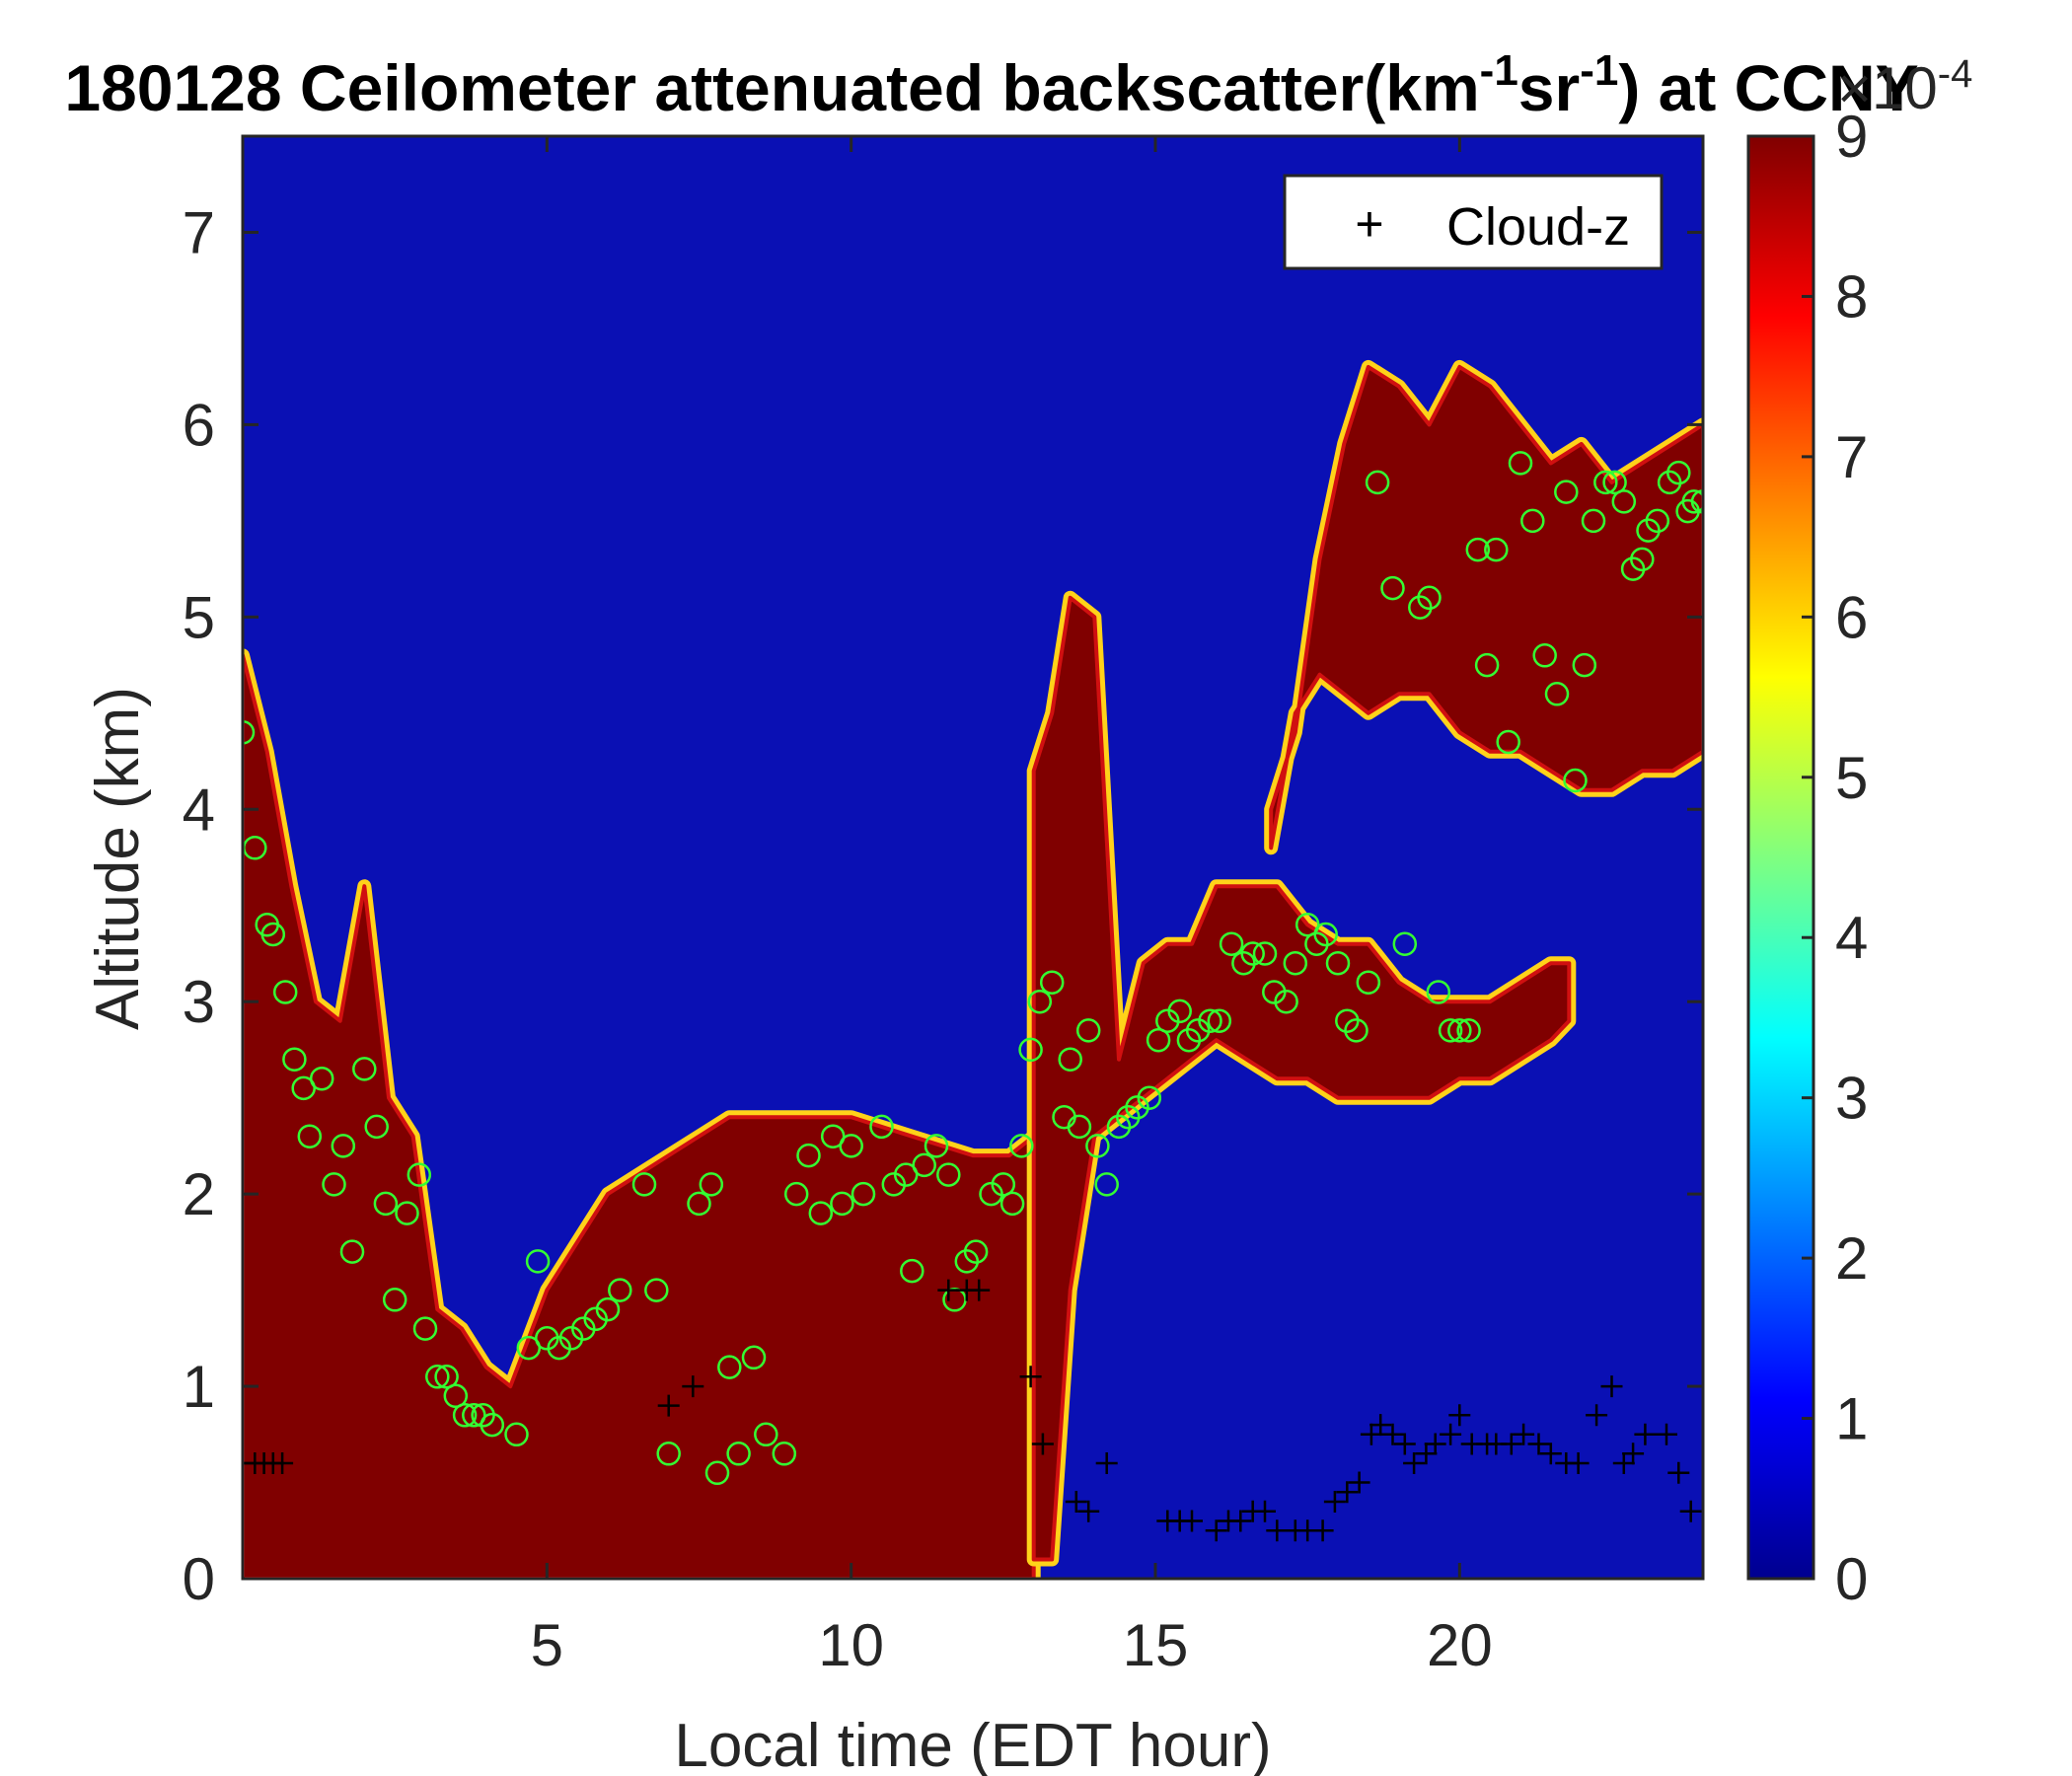 Image resolution: width=2072 pixels, height=1776 pixels. What do you see at coordinates (1768, 87) in the screenshot?
I see `title-suffix: ) at CCNY` at bounding box center [1768, 87].